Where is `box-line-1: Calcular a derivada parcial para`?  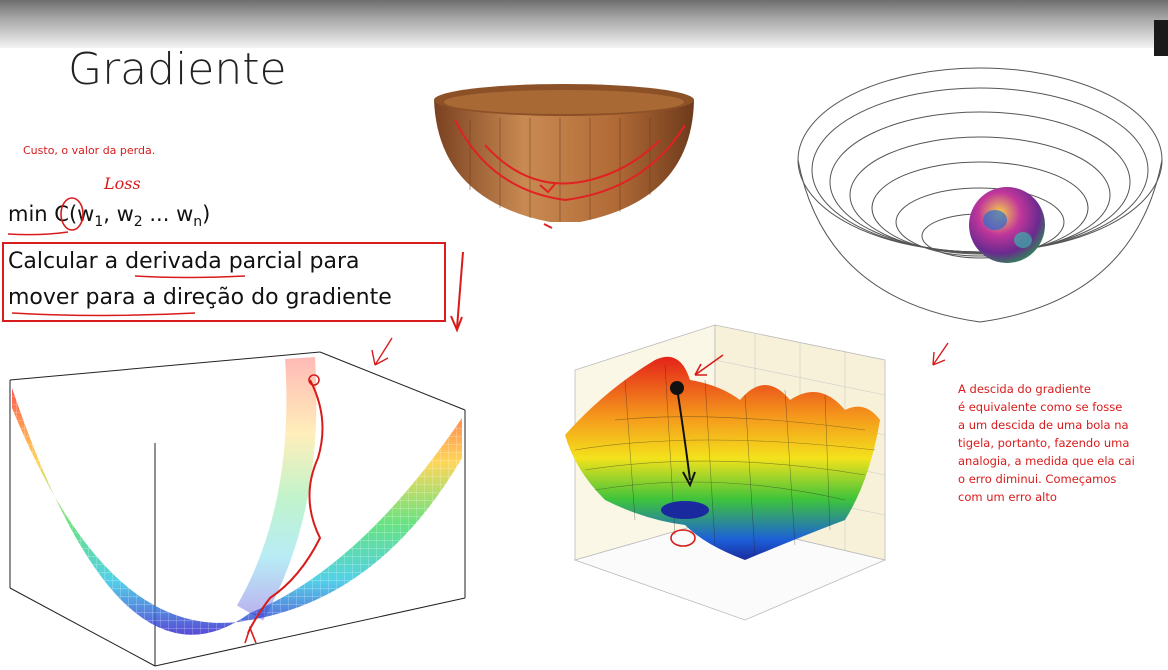
box-line-1: Calcular a derivada parcial para is located at coordinates (184, 261).